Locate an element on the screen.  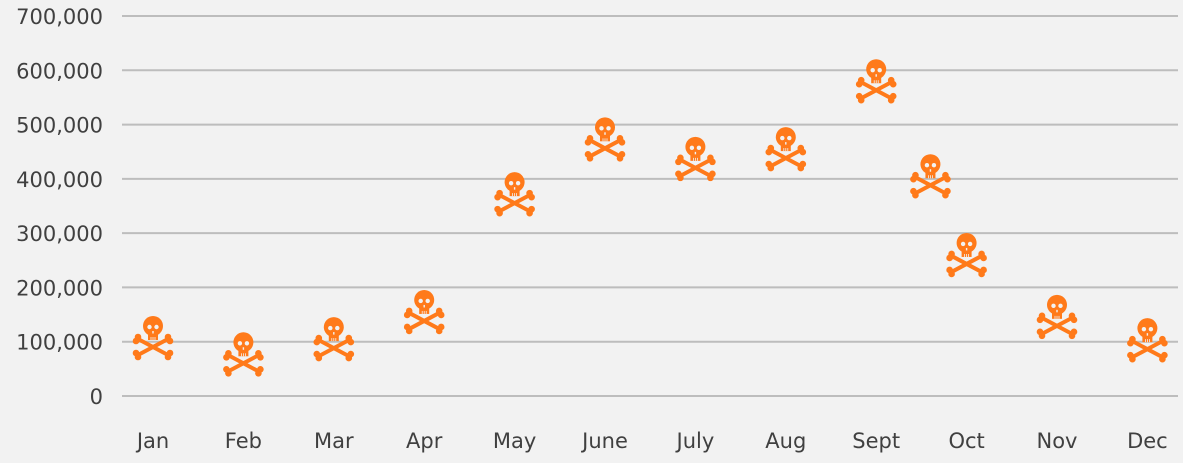
x-tick-label: Mar is located at coordinates (334, 441).